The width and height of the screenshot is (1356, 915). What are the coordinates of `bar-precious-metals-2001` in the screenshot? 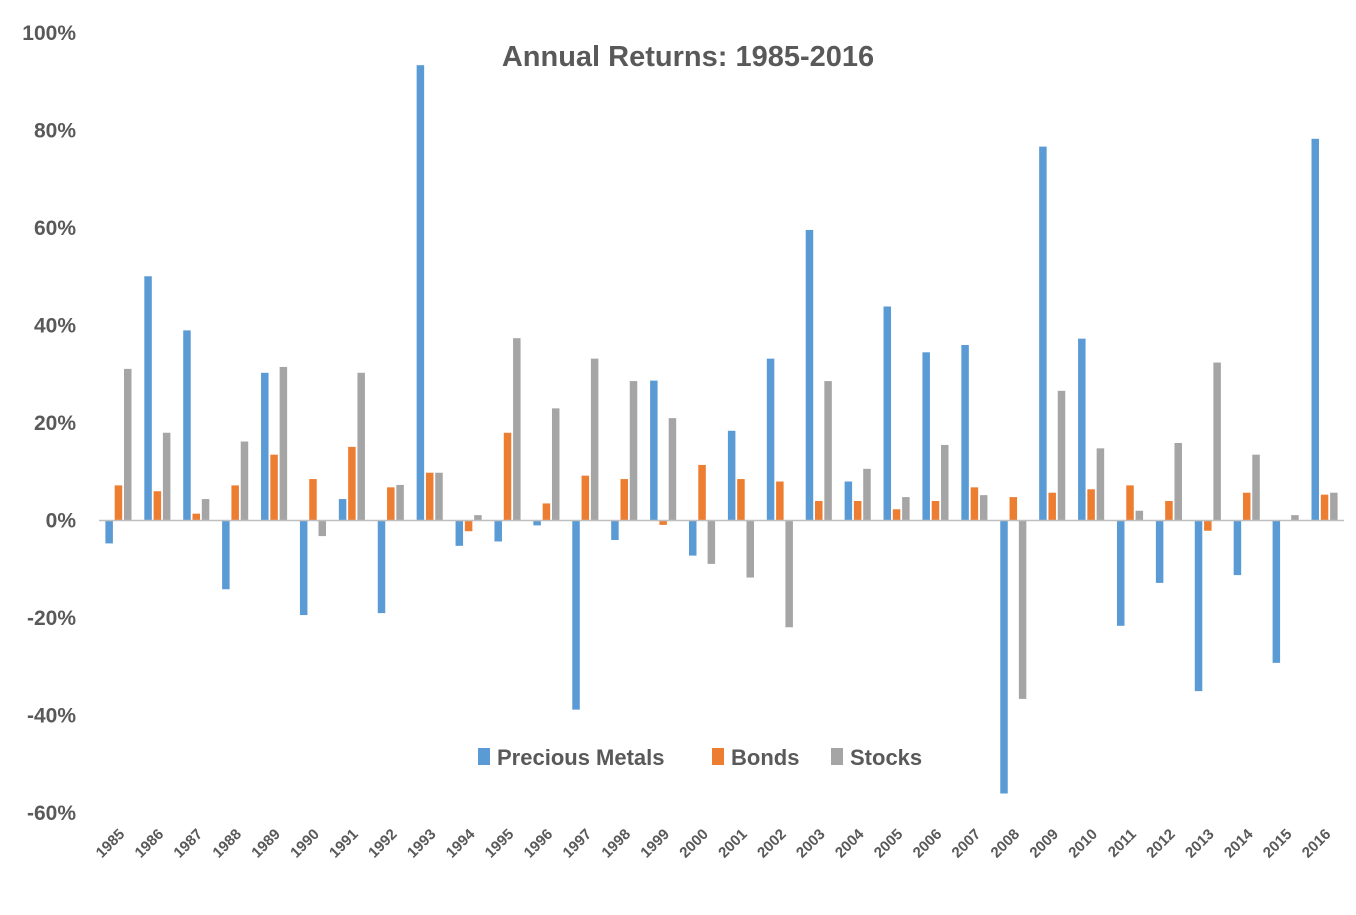 It's located at (731, 475).